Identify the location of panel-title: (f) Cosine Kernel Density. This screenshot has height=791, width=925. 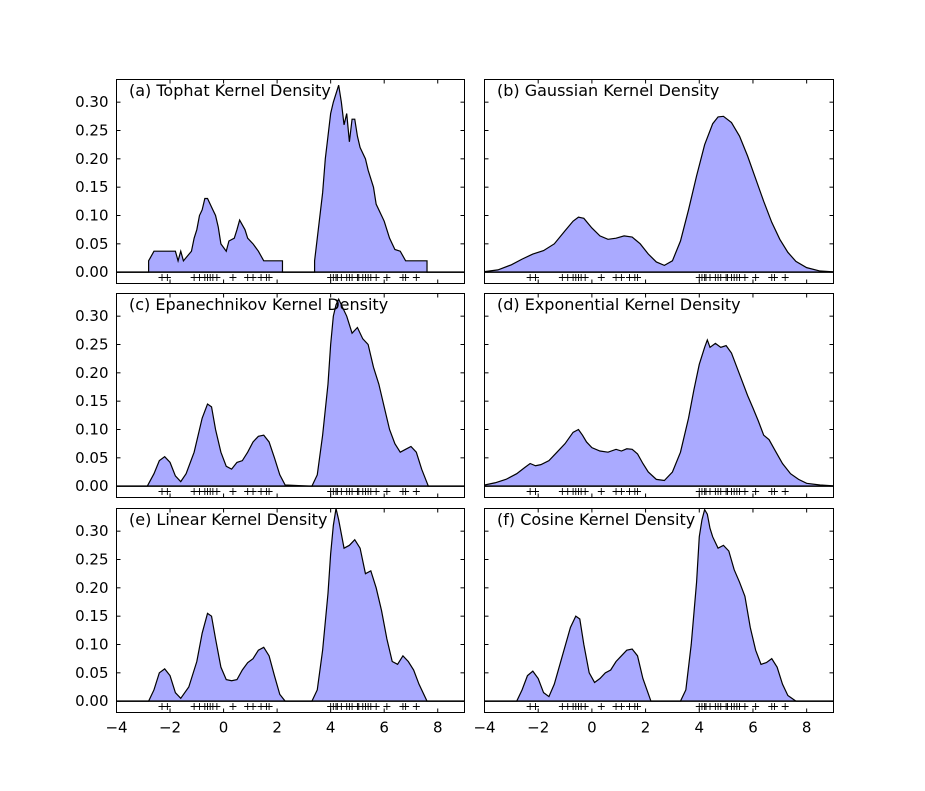
(596, 519).